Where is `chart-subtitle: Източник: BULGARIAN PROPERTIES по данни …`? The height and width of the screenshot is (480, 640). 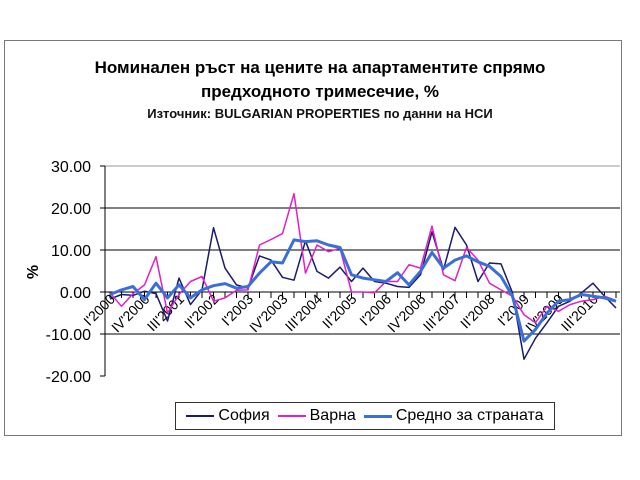
chart-subtitle: Източник: BULGARIAN PROPERTIES по данни … is located at coordinates (320, 113).